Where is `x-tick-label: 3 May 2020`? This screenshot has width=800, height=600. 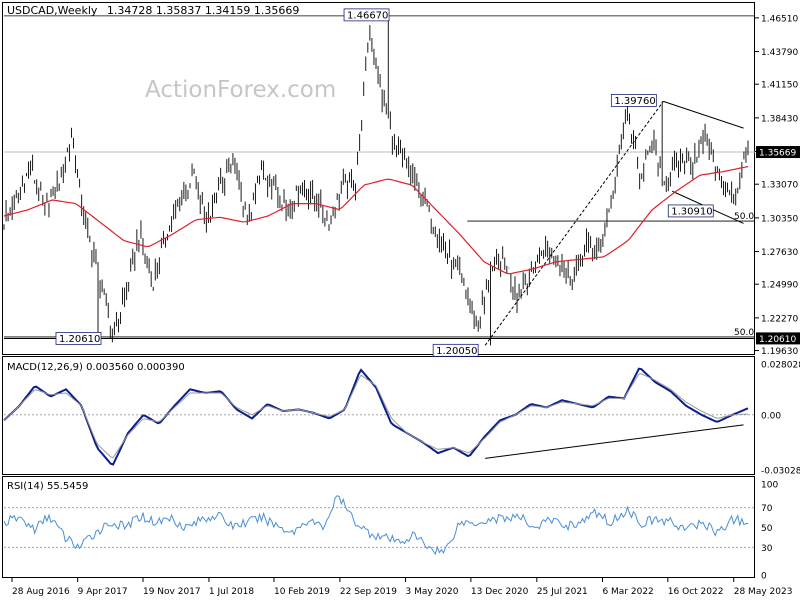 x-tick-label: 3 May 2020 is located at coordinates (432, 592).